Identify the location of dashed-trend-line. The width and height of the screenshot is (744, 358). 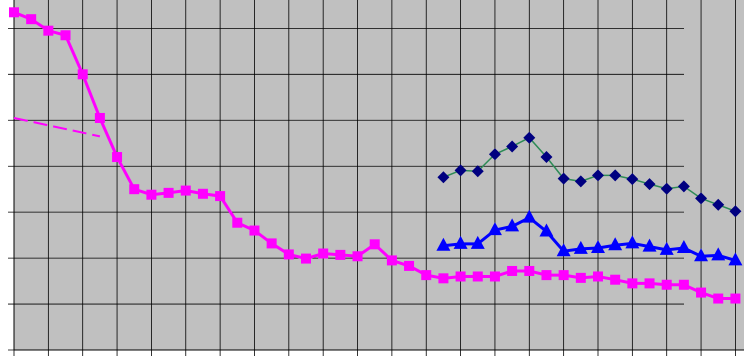
(57, 127).